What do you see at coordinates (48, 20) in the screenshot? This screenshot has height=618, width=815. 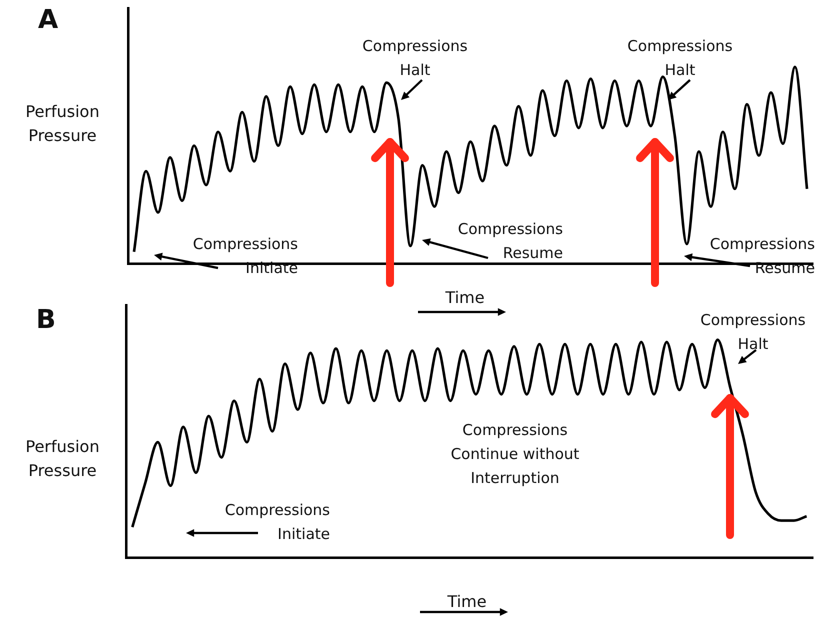 I see `chart-title: A` at bounding box center [48, 20].